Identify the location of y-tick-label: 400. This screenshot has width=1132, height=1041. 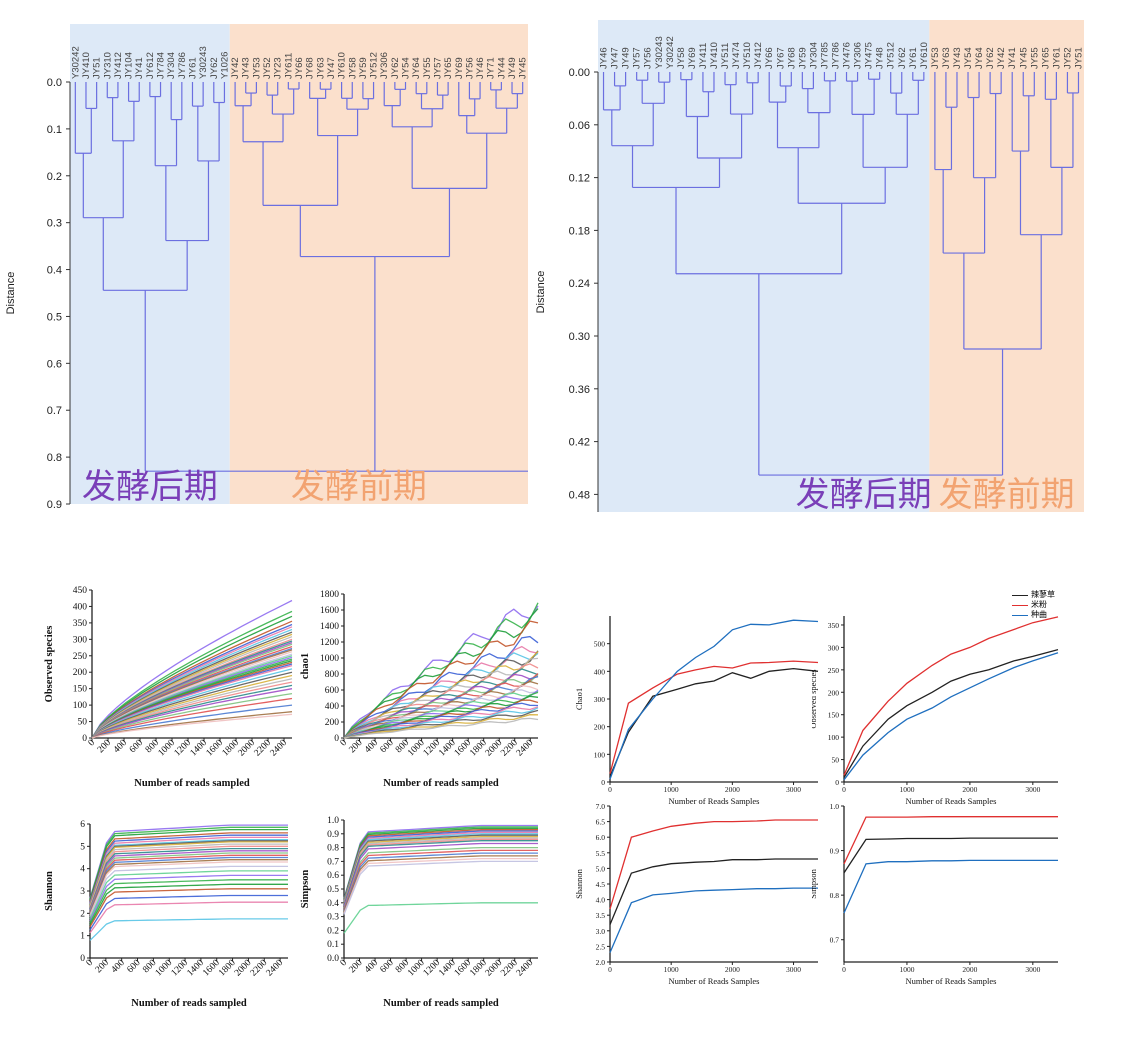
(80, 607).